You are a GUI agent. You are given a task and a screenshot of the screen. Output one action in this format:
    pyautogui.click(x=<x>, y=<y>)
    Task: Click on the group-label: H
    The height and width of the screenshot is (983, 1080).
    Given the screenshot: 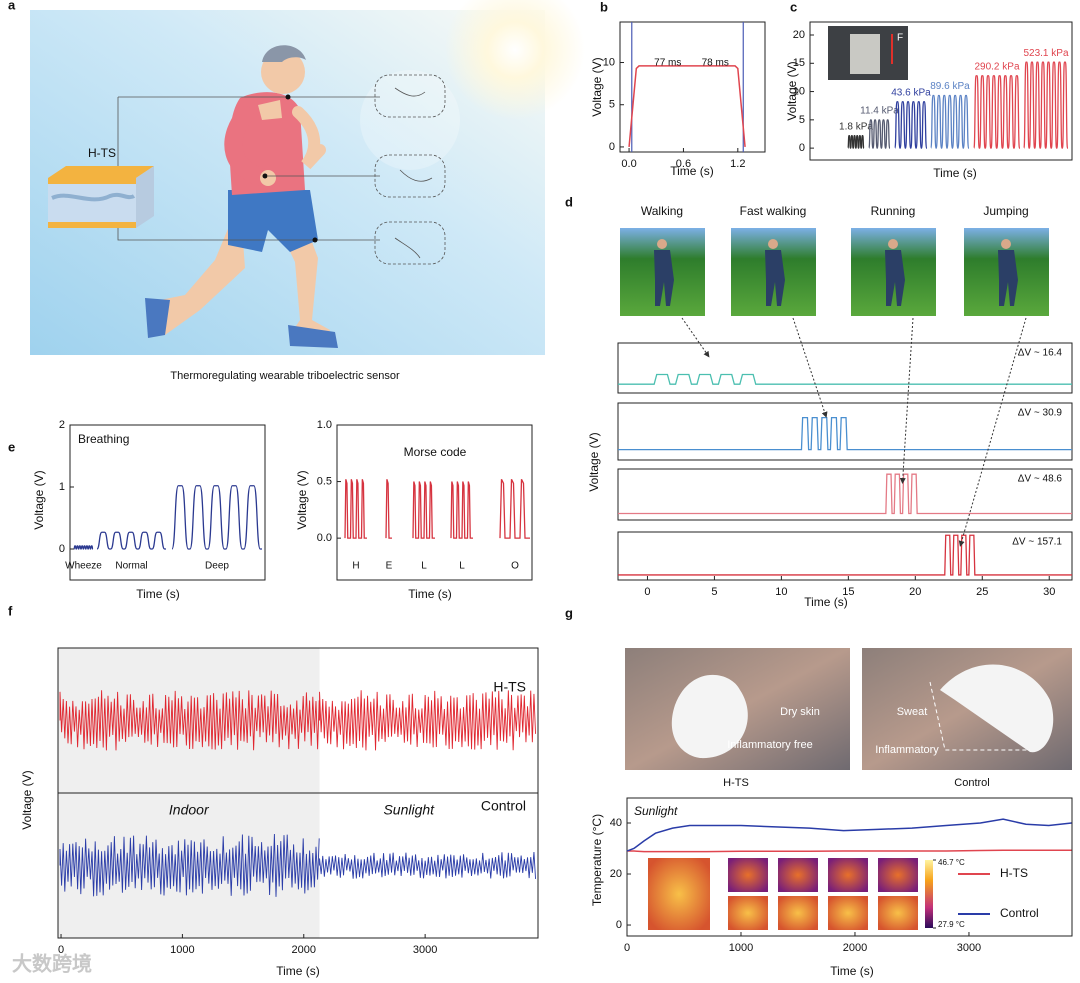 What is the action you would take?
    pyautogui.click(x=355, y=566)
    